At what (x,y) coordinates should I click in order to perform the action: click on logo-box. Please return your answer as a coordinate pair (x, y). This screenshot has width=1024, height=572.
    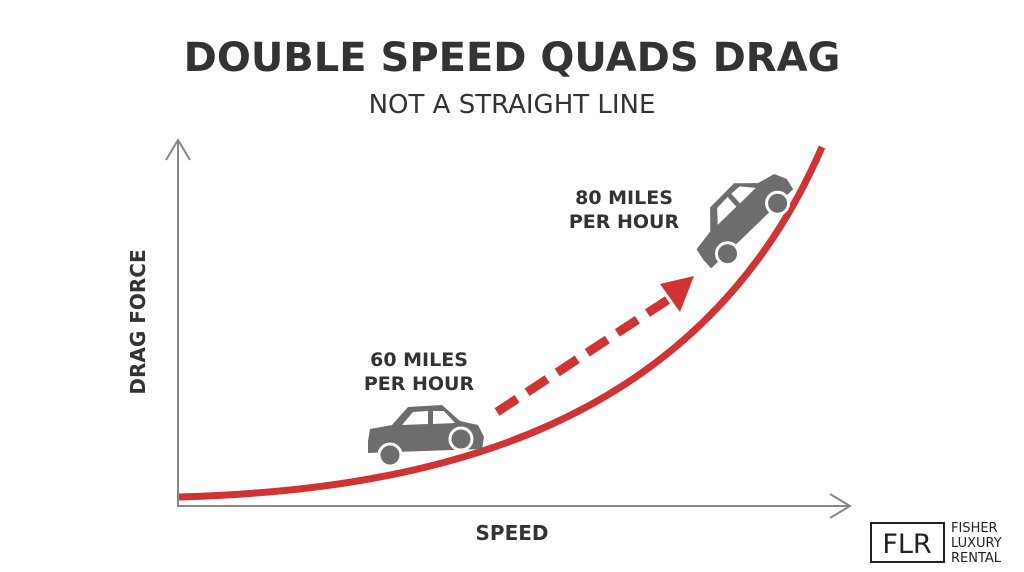
    Looking at the image, I should click on (907, 542).